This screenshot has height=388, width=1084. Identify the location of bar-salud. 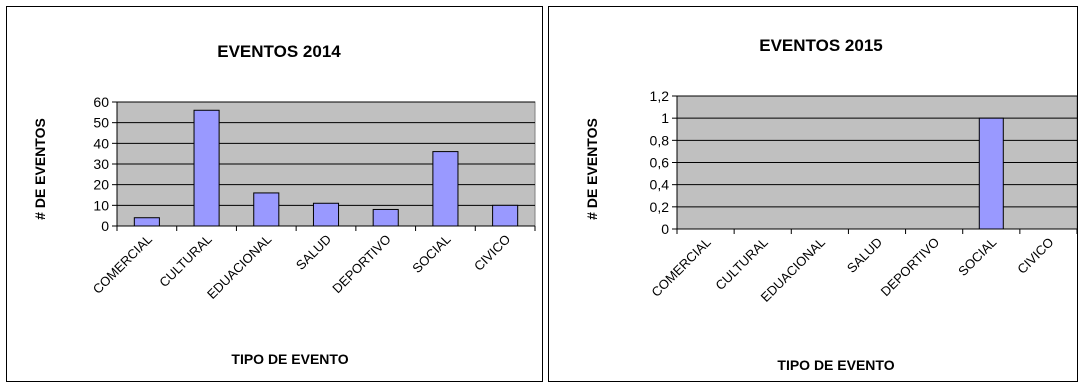
(326, 214).